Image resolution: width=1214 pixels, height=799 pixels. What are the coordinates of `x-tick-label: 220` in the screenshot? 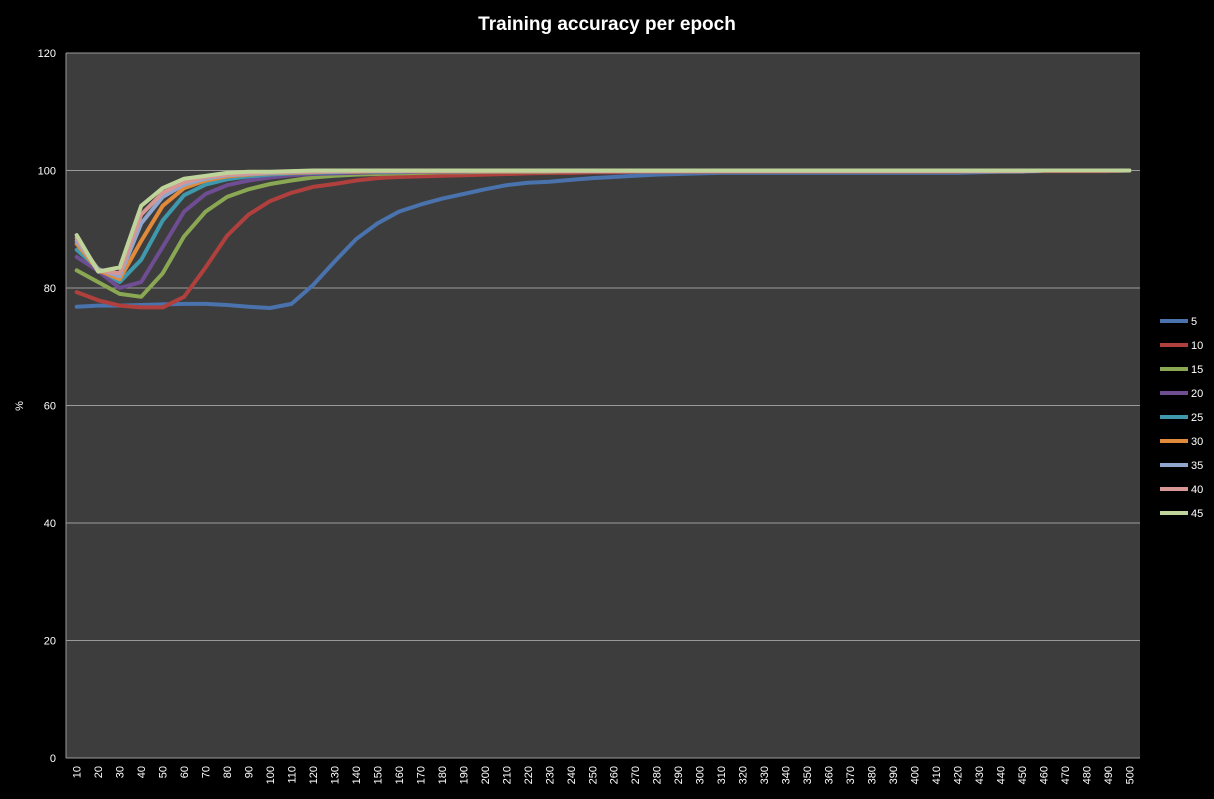 It's located at (529, 775).